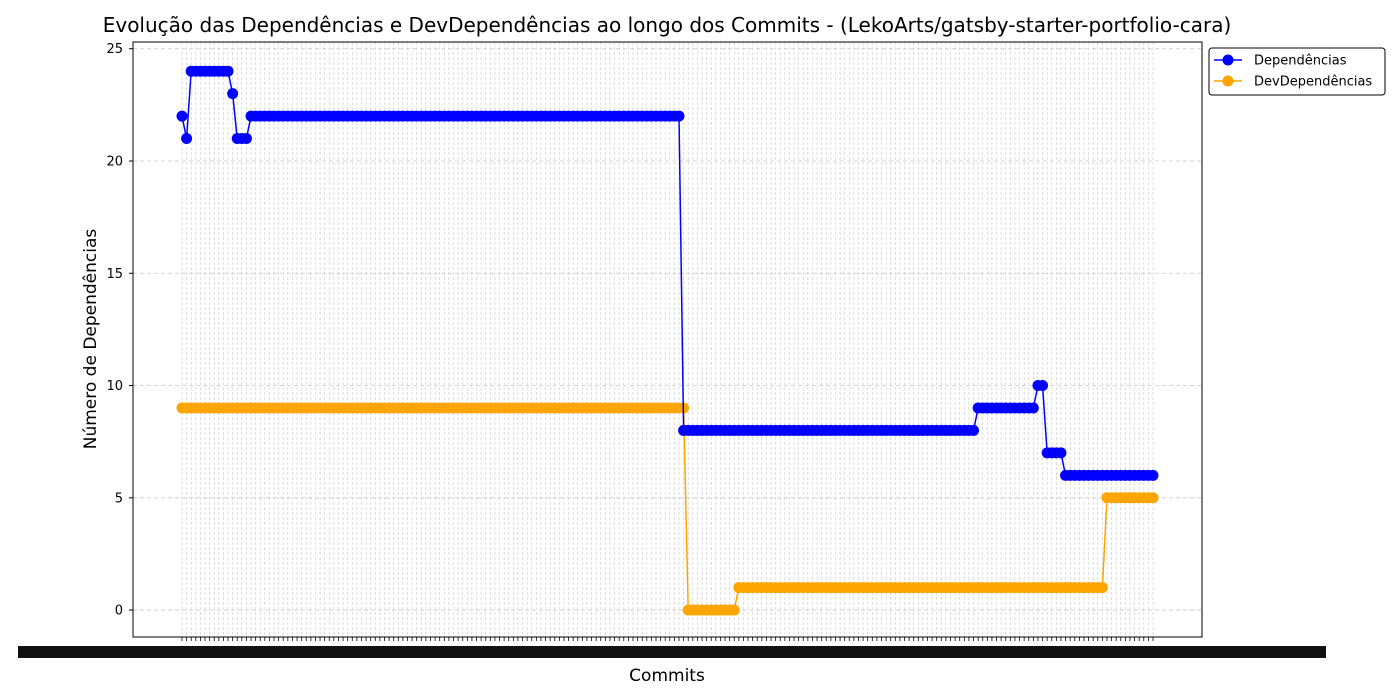 Image resolution: width=1400 pixels, height=700 pixels. What do you see at coordinates (91, 339) in the screenshot?
I see `y-axis-label: Número de Dependências` at bounding box center [91, 339].